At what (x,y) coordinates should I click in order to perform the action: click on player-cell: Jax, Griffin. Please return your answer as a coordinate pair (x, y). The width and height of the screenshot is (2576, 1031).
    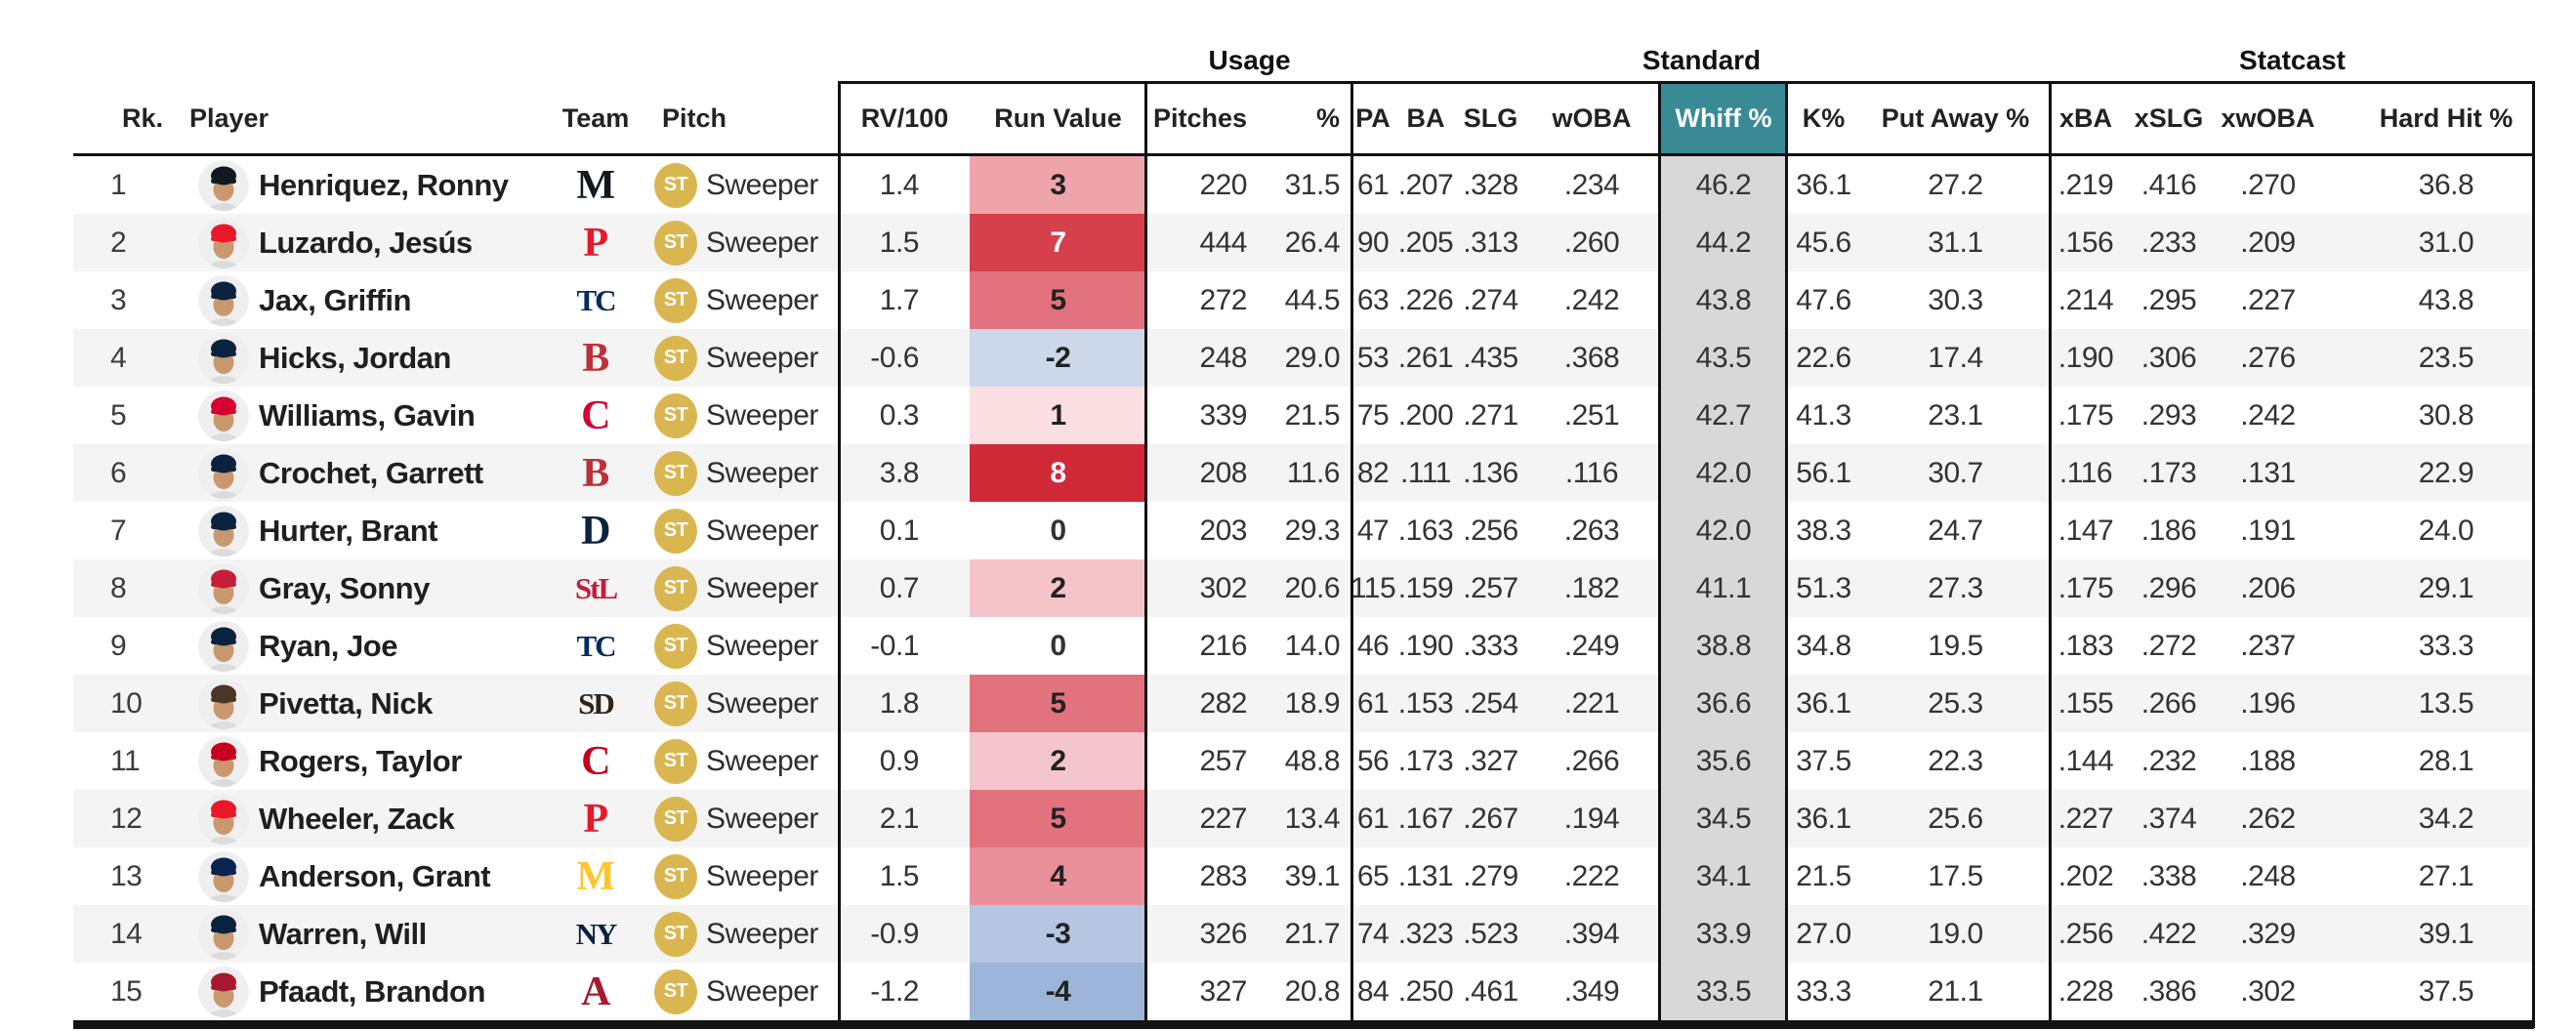
    Looking at the image, I should click on (359, 300).